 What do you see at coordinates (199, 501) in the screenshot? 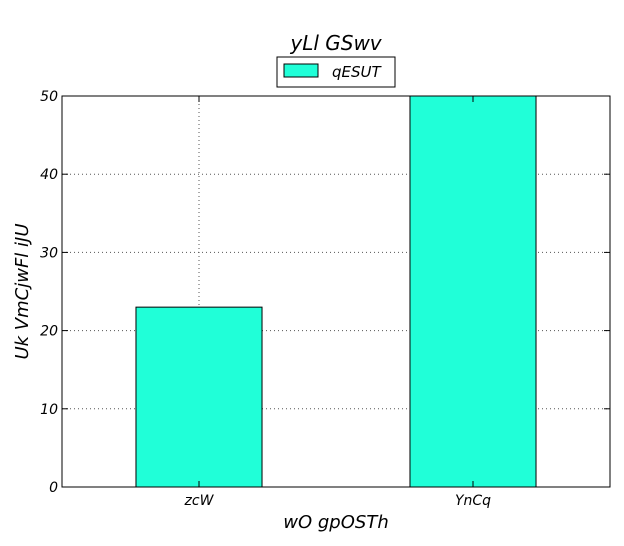
I see `x-tick-label: zcW` at bounding box center [199, 501].